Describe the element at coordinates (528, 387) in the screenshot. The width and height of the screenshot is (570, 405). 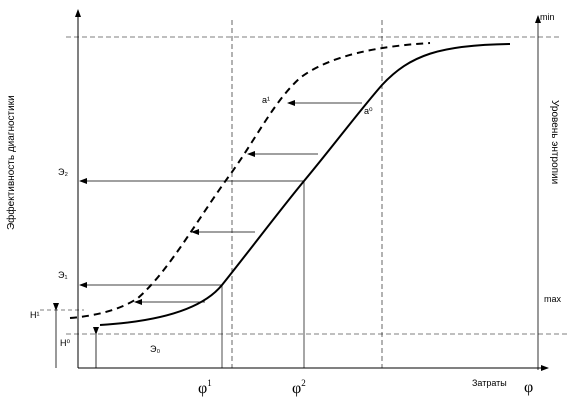
I see `x-axis-symbol: φ` at that location.